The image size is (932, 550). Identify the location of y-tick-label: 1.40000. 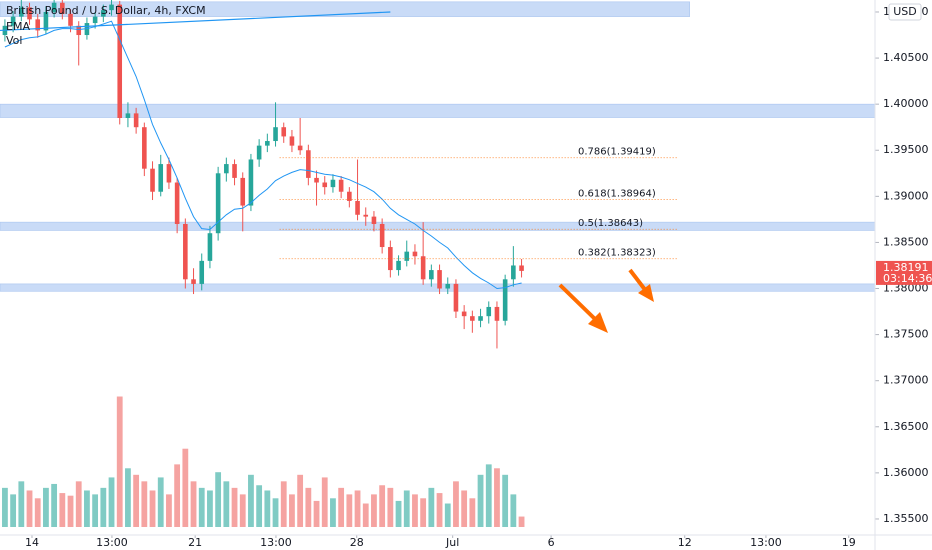
(906, 103).